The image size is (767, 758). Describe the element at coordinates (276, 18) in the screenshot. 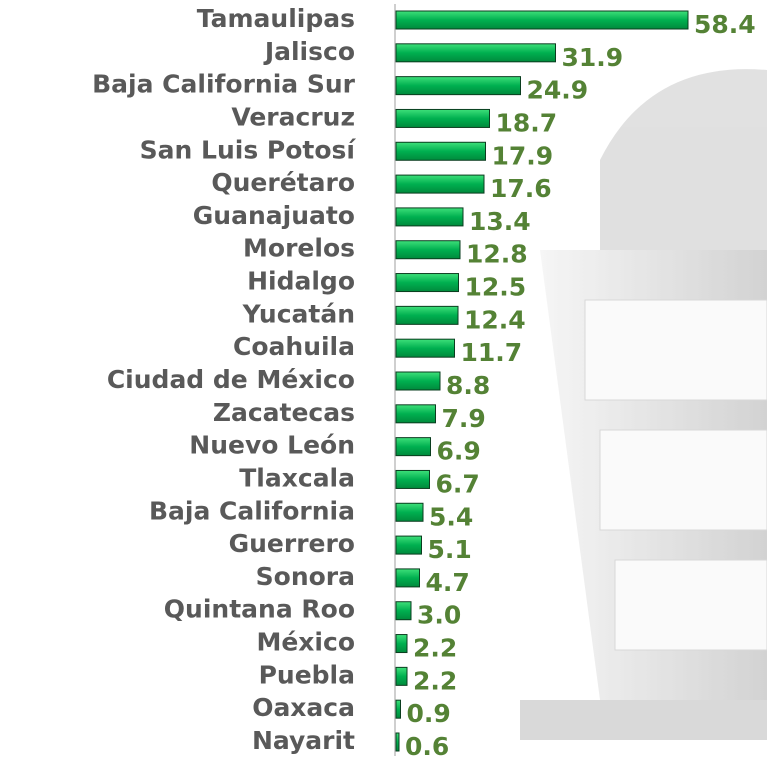

I see `category-label: Tamaulipas` at that location.